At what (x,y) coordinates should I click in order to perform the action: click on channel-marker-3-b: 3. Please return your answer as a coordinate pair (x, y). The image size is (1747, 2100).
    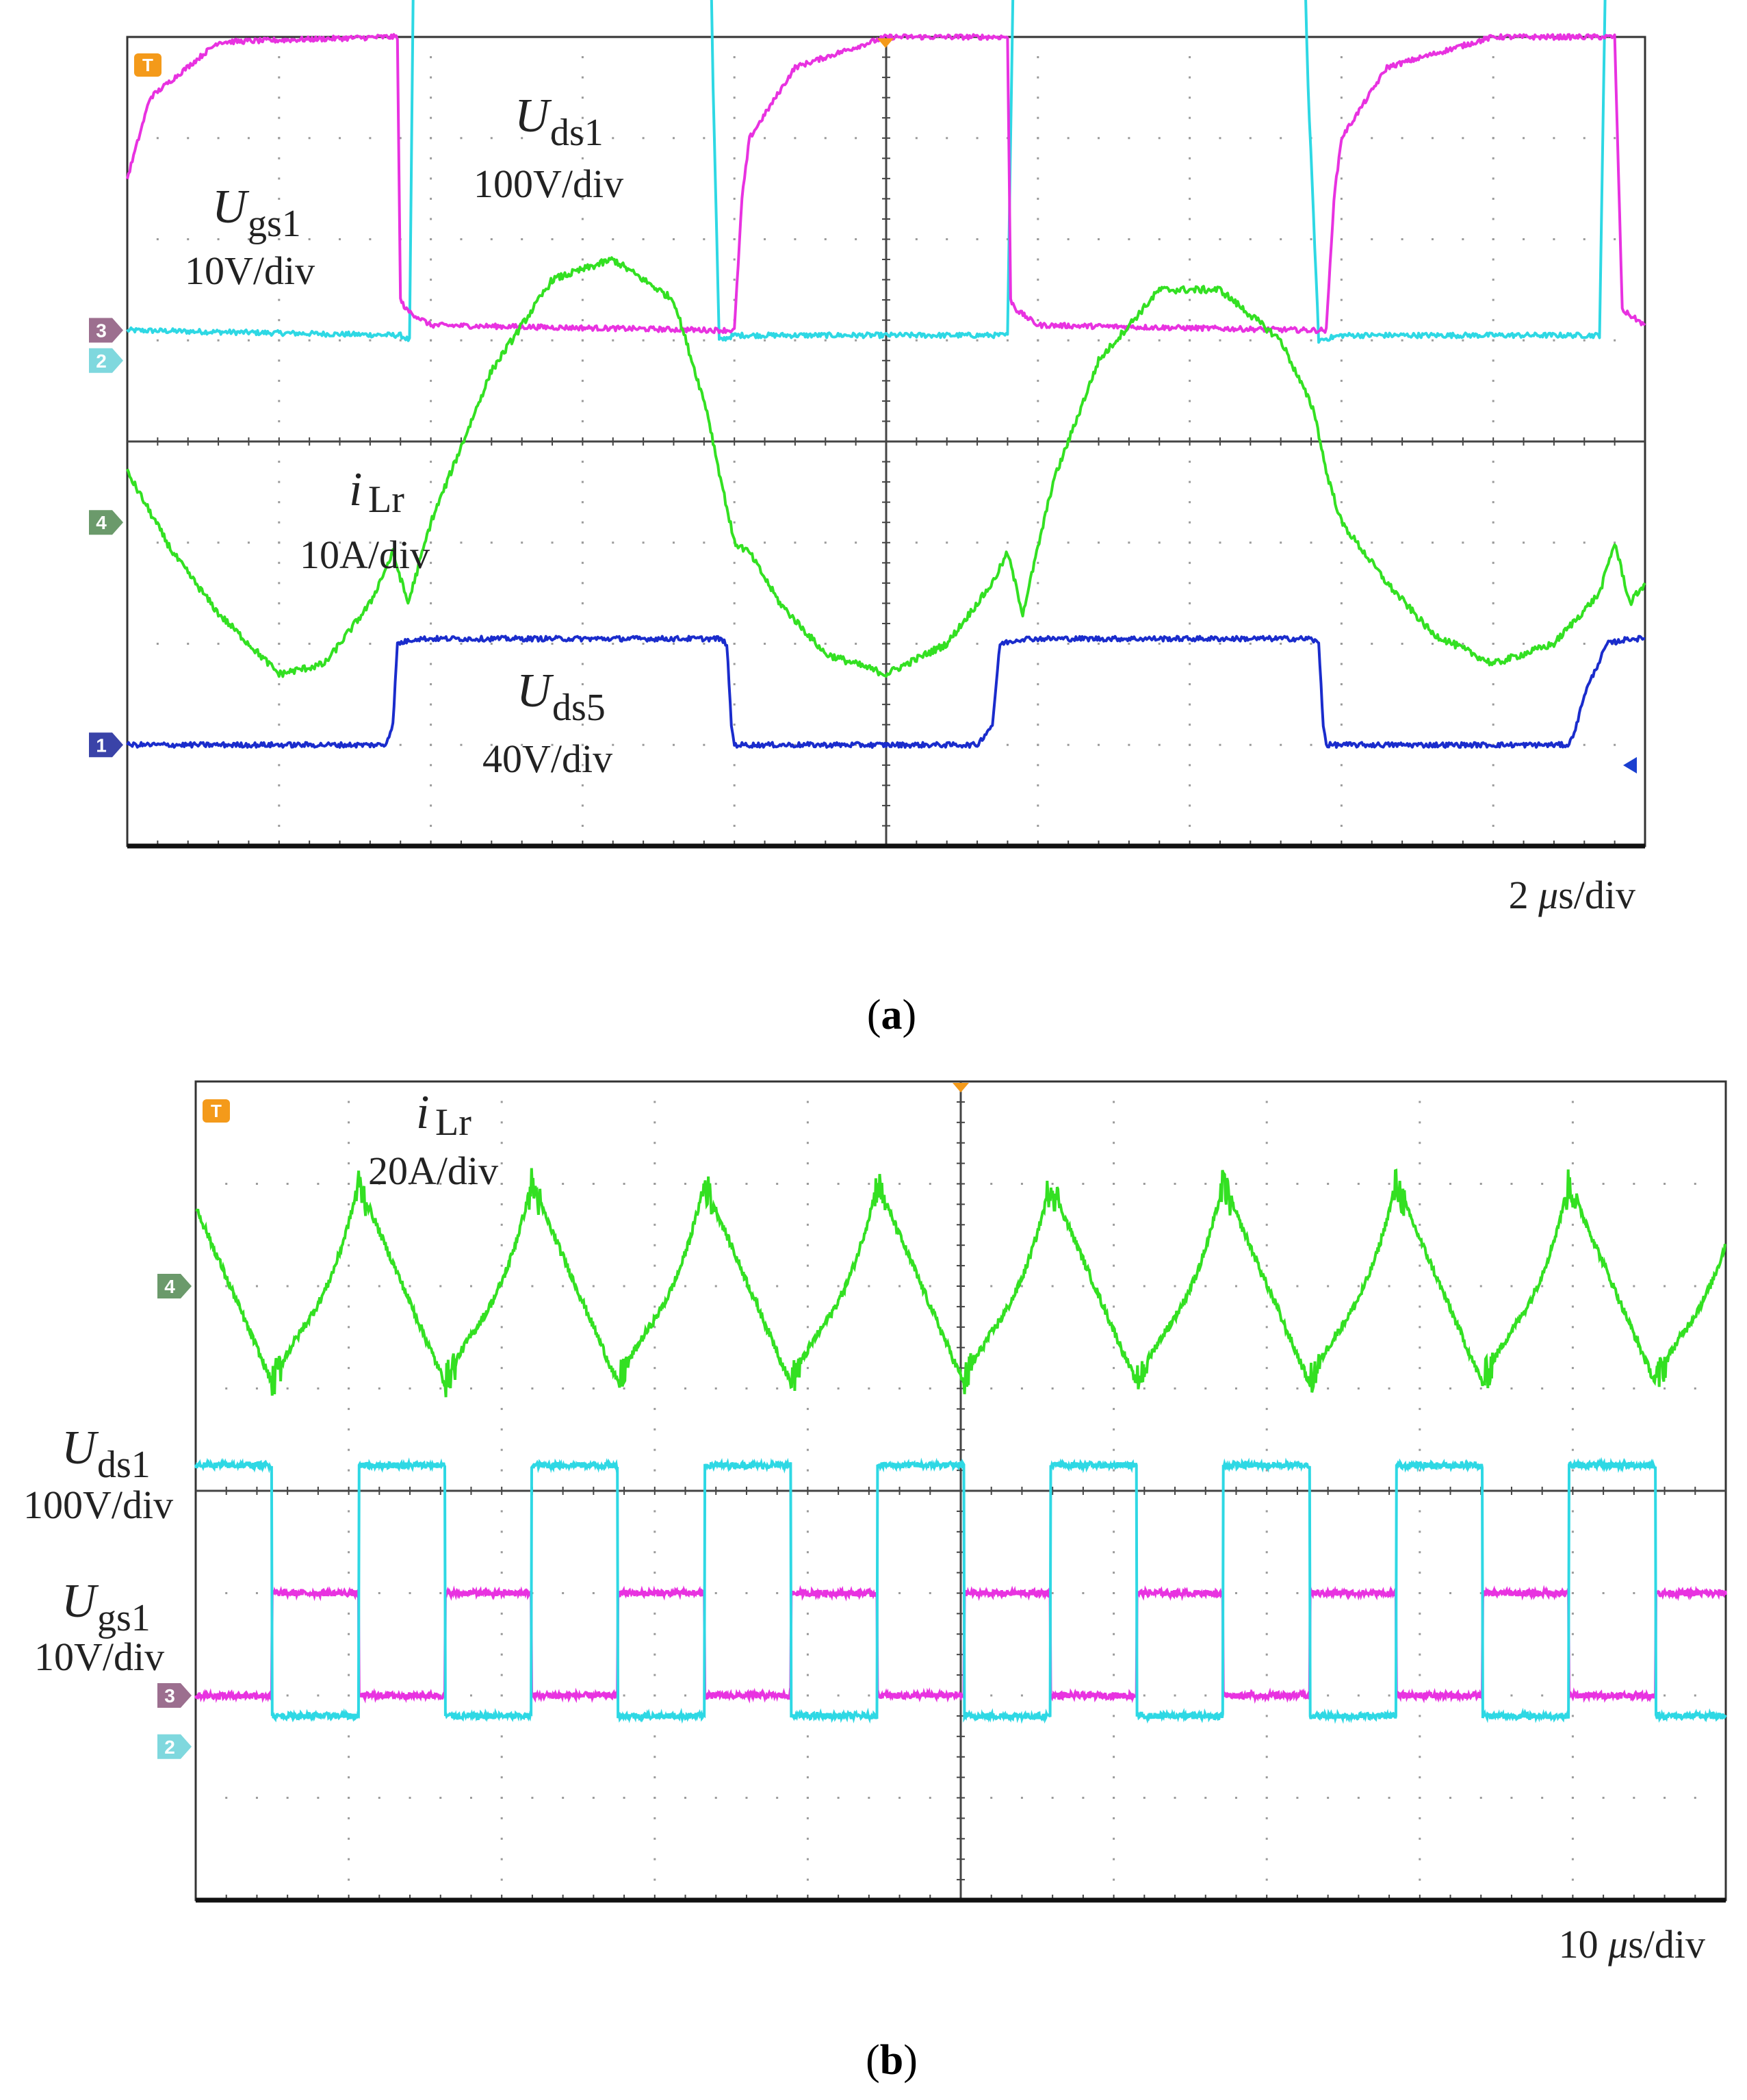
    Looking at the image, I should click on (175, 1695).